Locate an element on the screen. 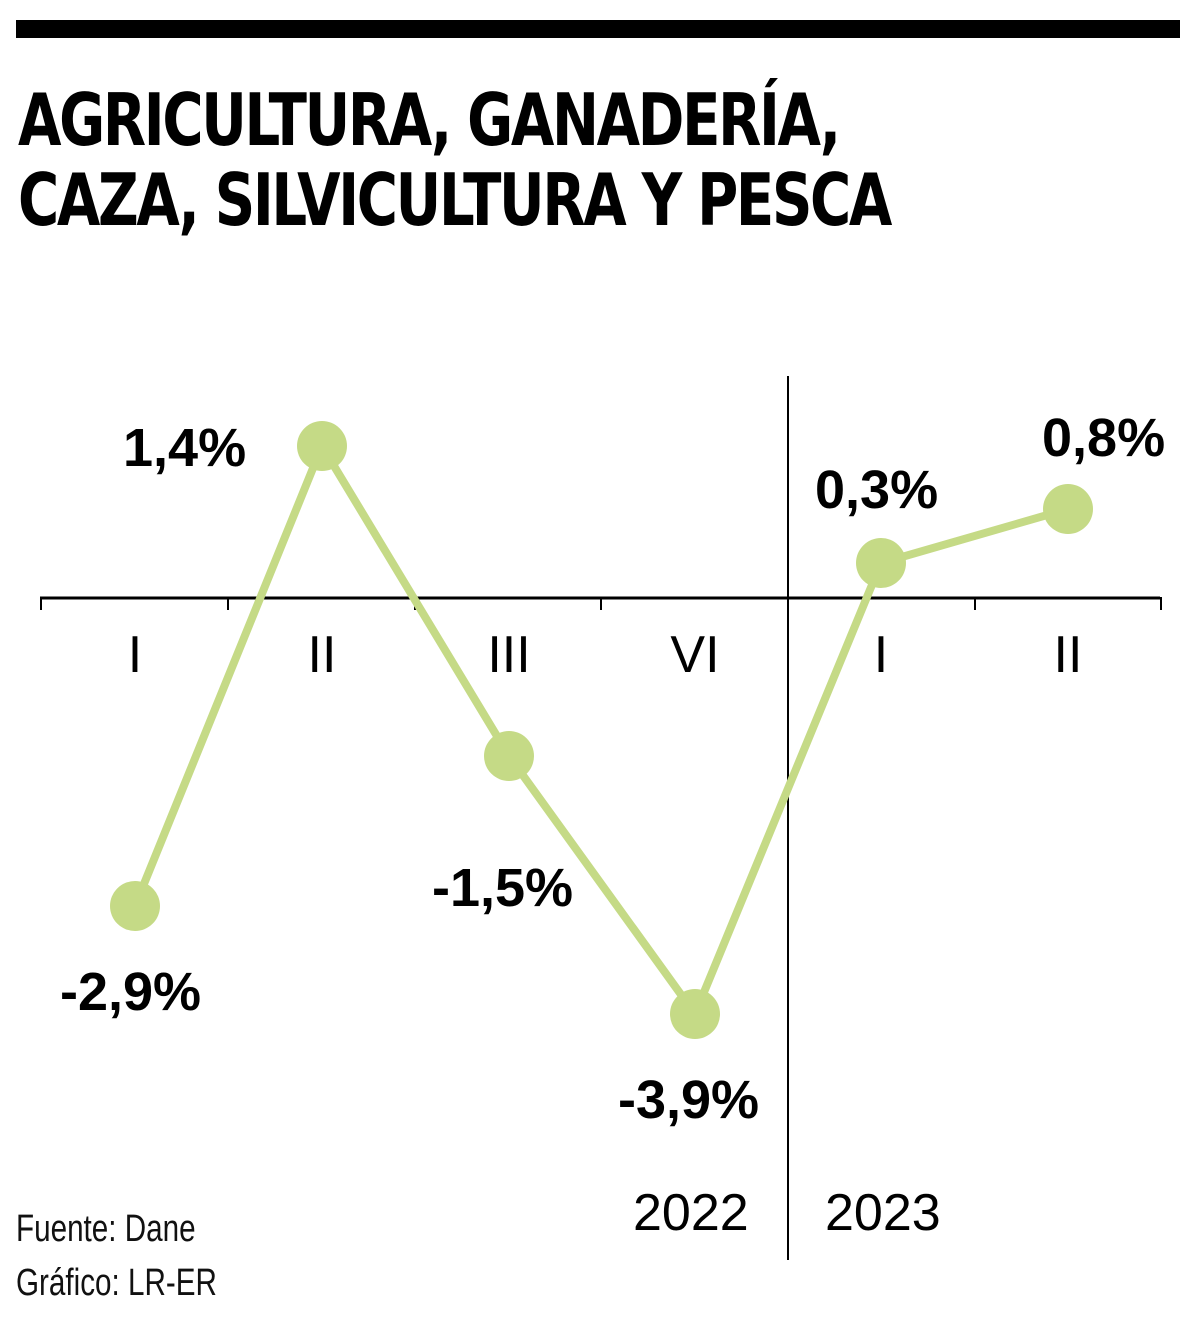 The image size is (1200, 1326). svg-text: 0,8% is located at coordinates (1103, 438).